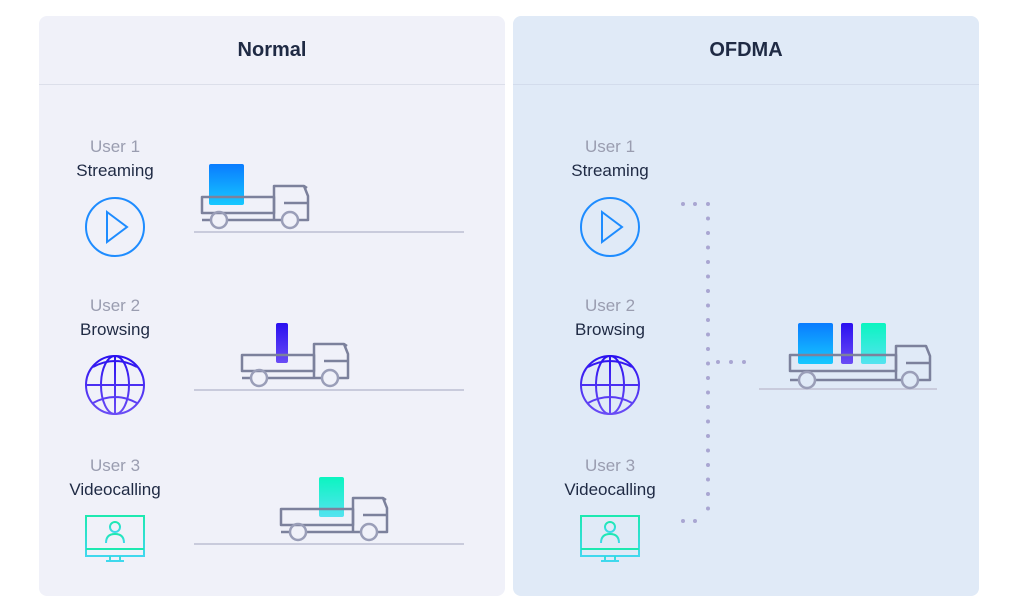  Describe the element at coordinates (272, 50) in the screenshot. I see `panel-title: Normal` at that location.